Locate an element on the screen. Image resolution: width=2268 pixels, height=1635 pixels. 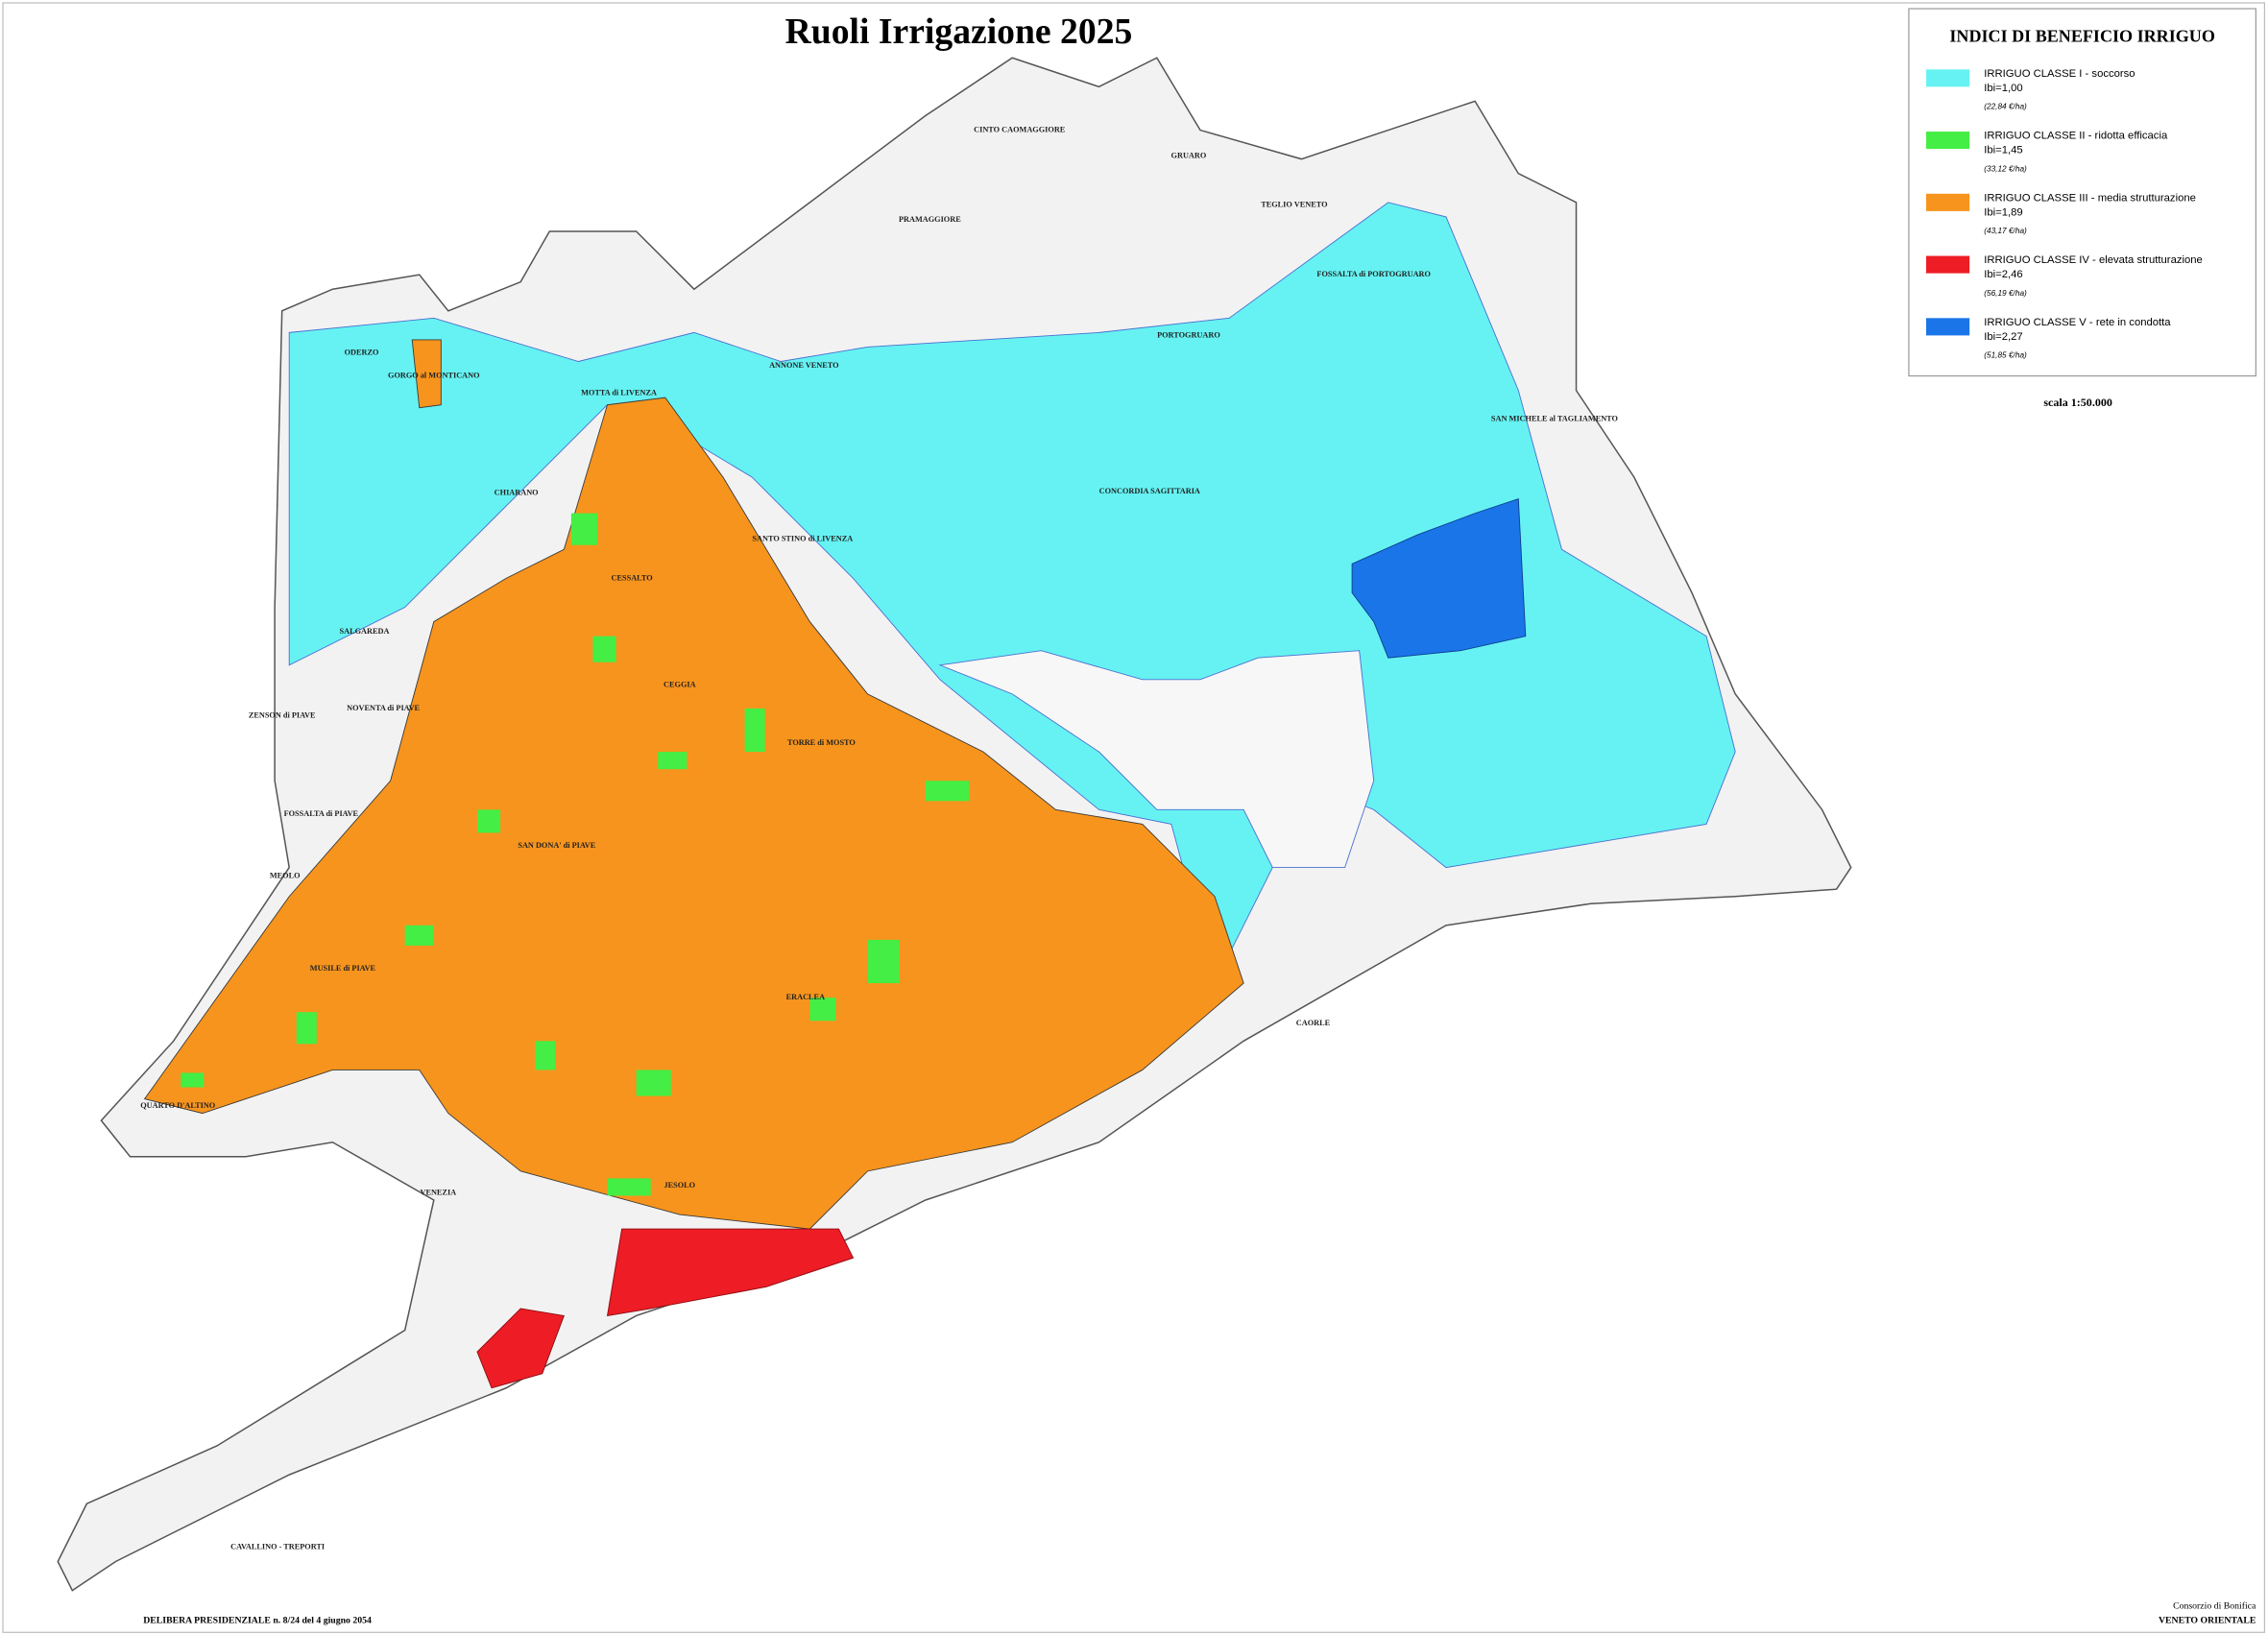
legend-rate: (22,84 €/ha) is located at coordinates (2005, 107).